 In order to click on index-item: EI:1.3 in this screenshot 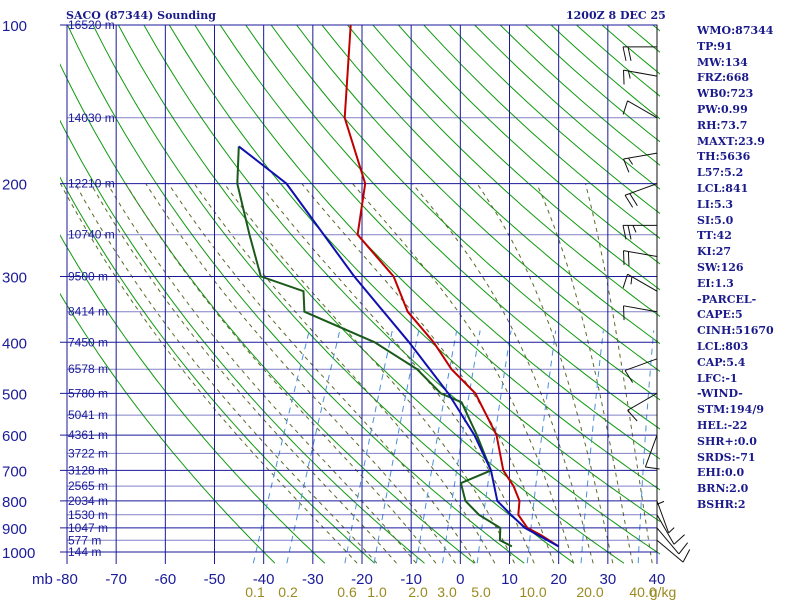, I will do `click(715, 283)`.